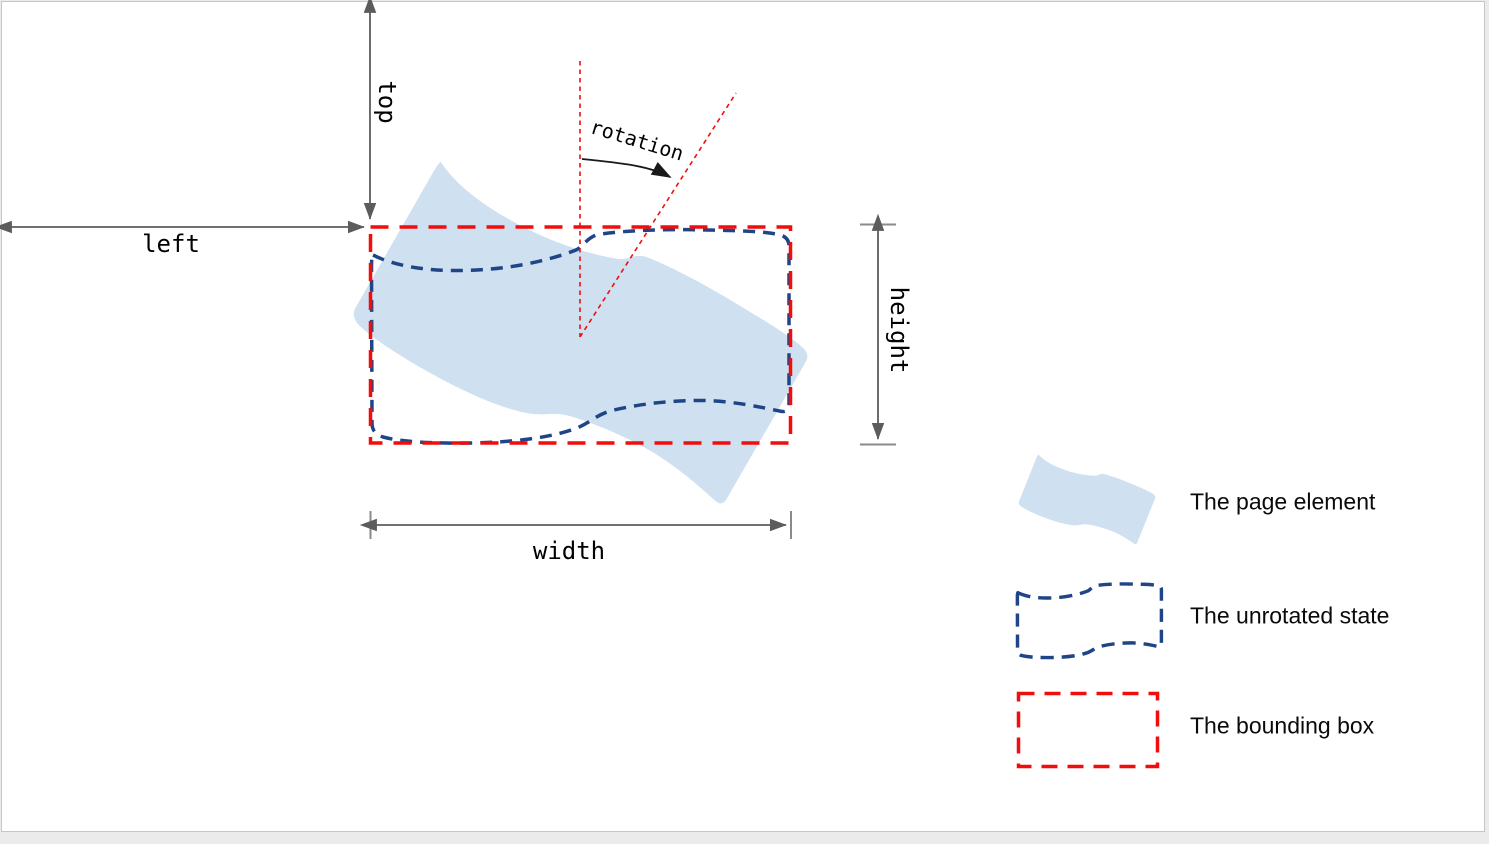  What do you see at coordinates (1086, 500) in the screenshot?
I see `legend-page-element-swatch` at bounding box center [1086, 500].